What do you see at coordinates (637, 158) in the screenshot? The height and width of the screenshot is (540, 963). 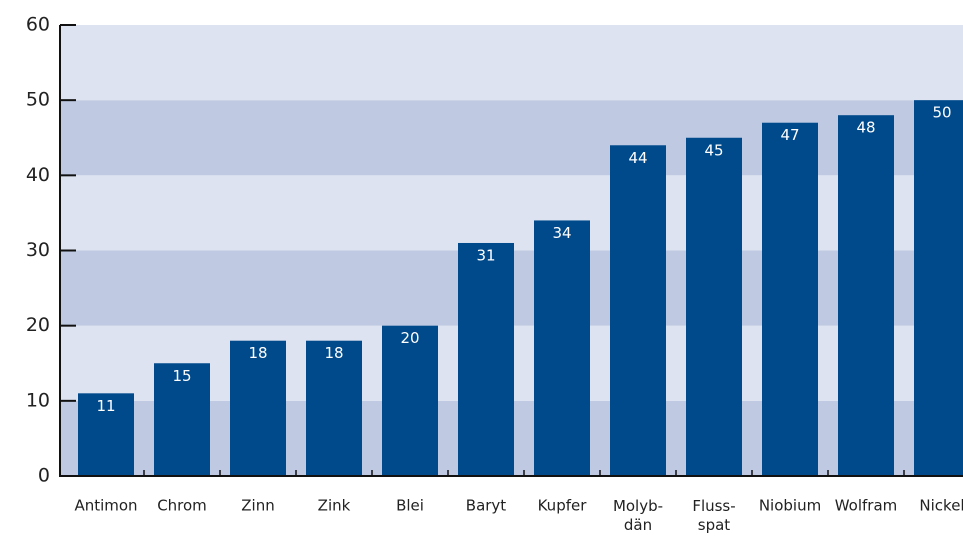 I see `value-label: 44` at bounding box center [637, 158].